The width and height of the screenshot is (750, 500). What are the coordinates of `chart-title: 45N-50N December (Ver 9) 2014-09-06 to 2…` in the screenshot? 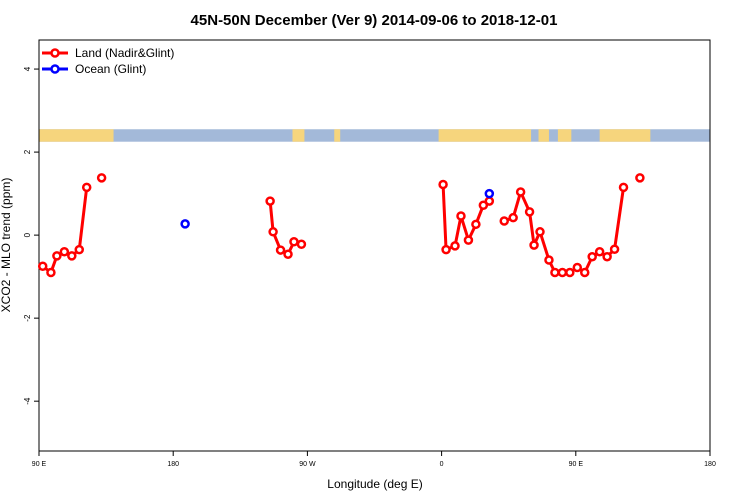 It's located at (374, 20).